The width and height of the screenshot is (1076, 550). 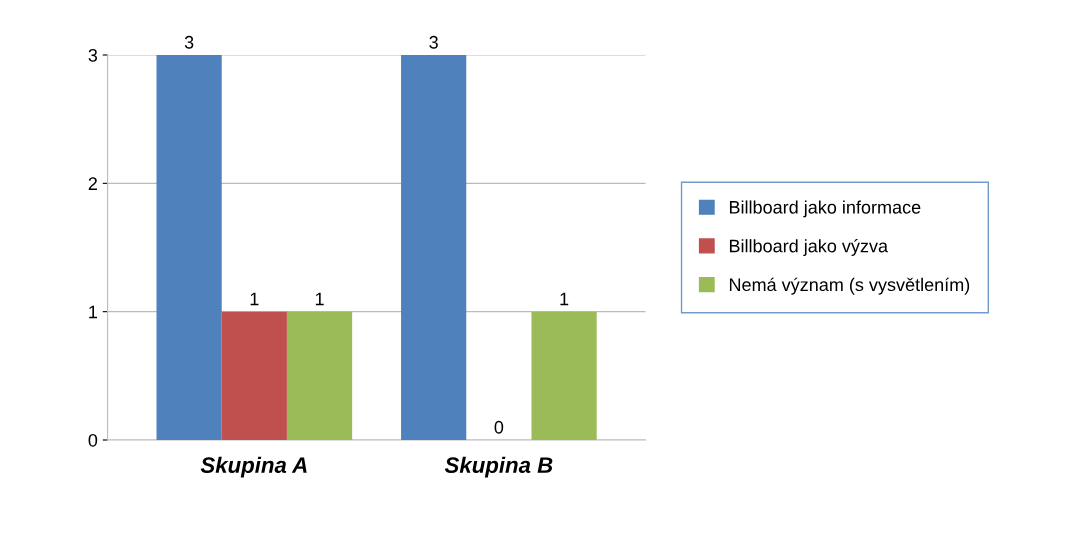 I want to click on legend-label: Billboard jako informace, so click(x=825, y=209).